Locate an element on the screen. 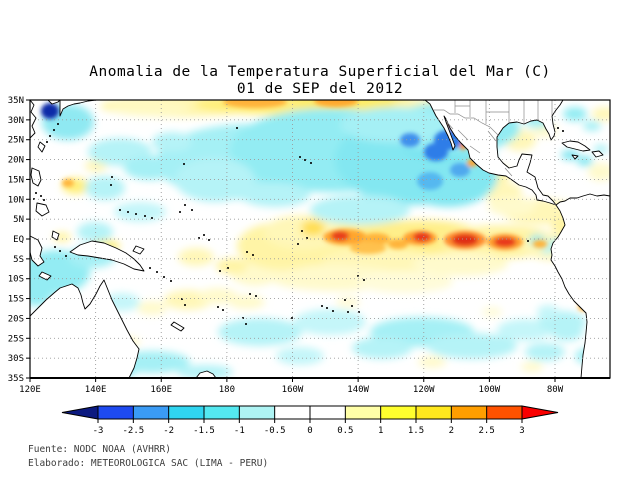  lat-tick-label: 25S is located at coordinates (16, 339).